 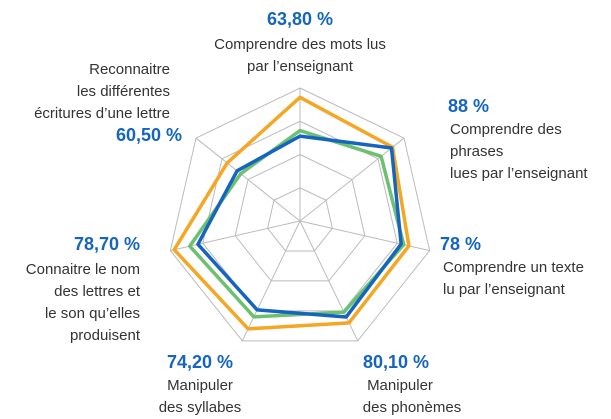 I want to click on category-label: des lettres et, so click(x=97, y=291).